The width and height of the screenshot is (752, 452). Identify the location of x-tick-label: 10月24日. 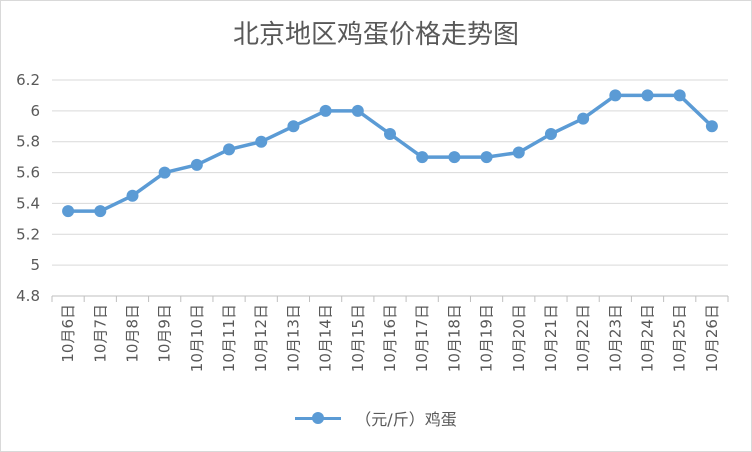
(648, 338).